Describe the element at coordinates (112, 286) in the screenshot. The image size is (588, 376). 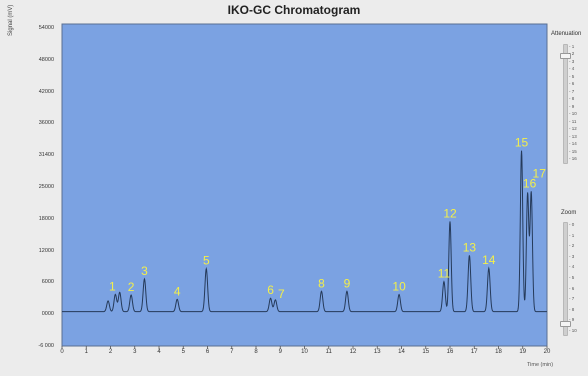
I see `peak-label: 1` at that location.